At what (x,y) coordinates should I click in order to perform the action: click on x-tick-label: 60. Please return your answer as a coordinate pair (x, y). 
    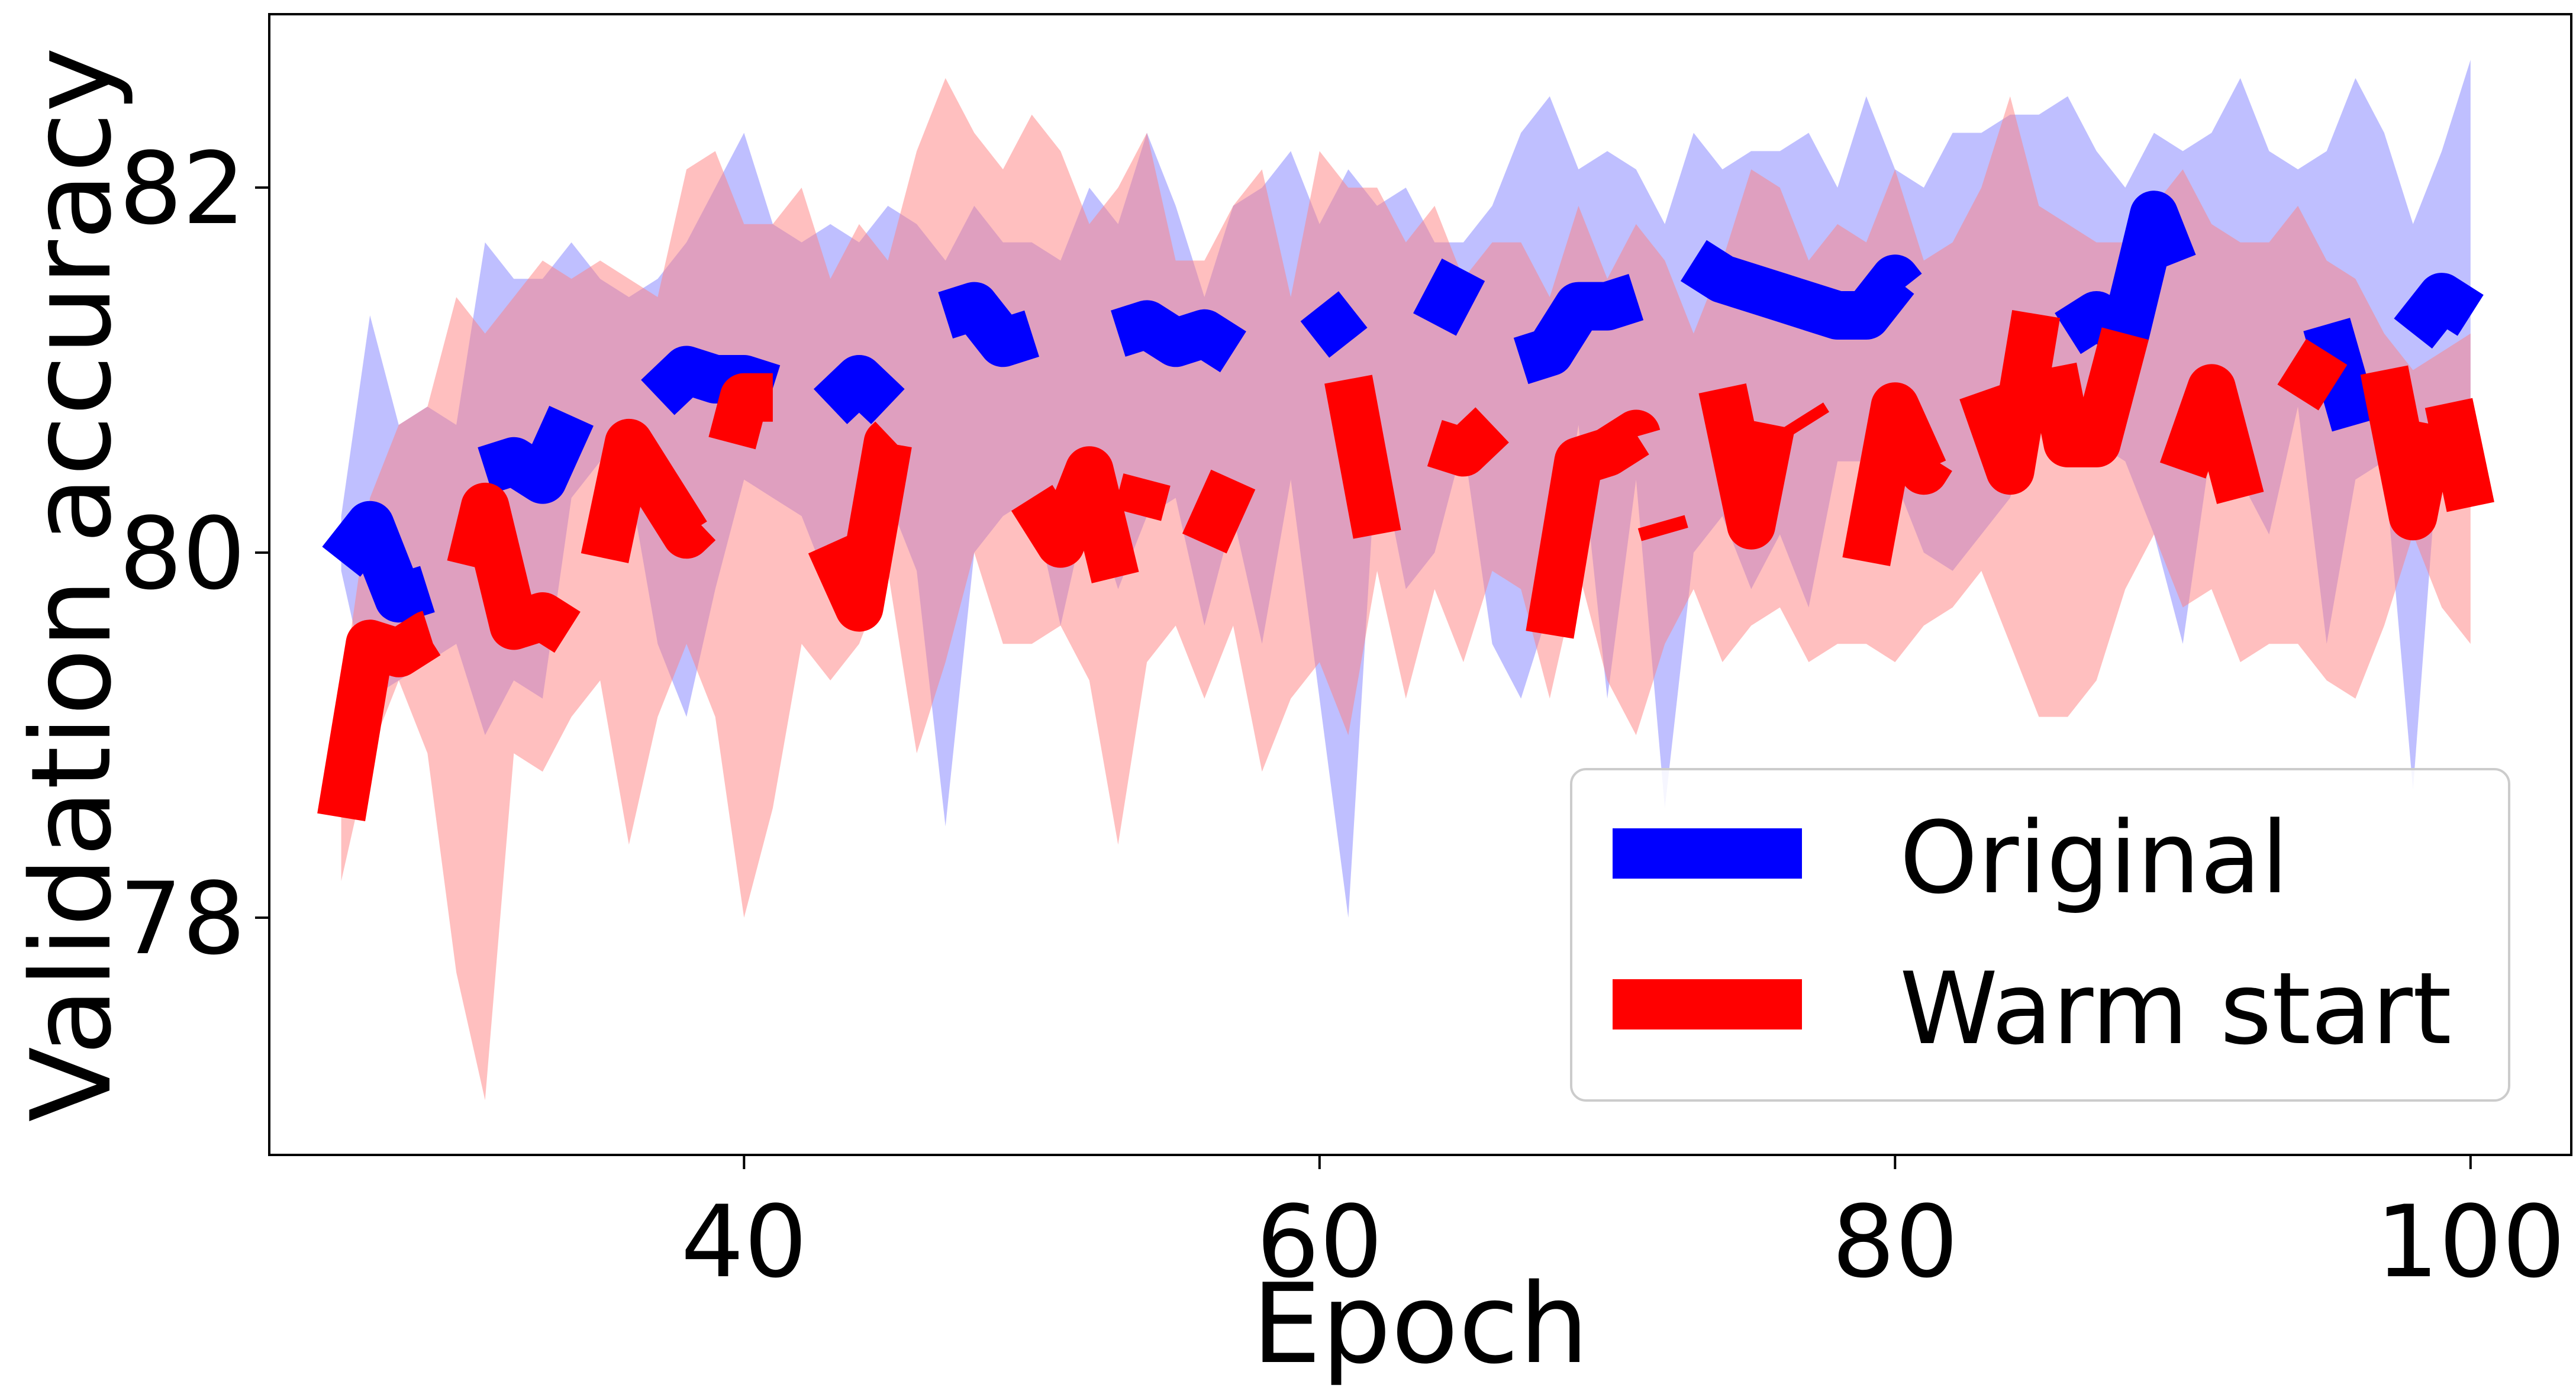
    Looking at the image, I should click on (1319, 1242).